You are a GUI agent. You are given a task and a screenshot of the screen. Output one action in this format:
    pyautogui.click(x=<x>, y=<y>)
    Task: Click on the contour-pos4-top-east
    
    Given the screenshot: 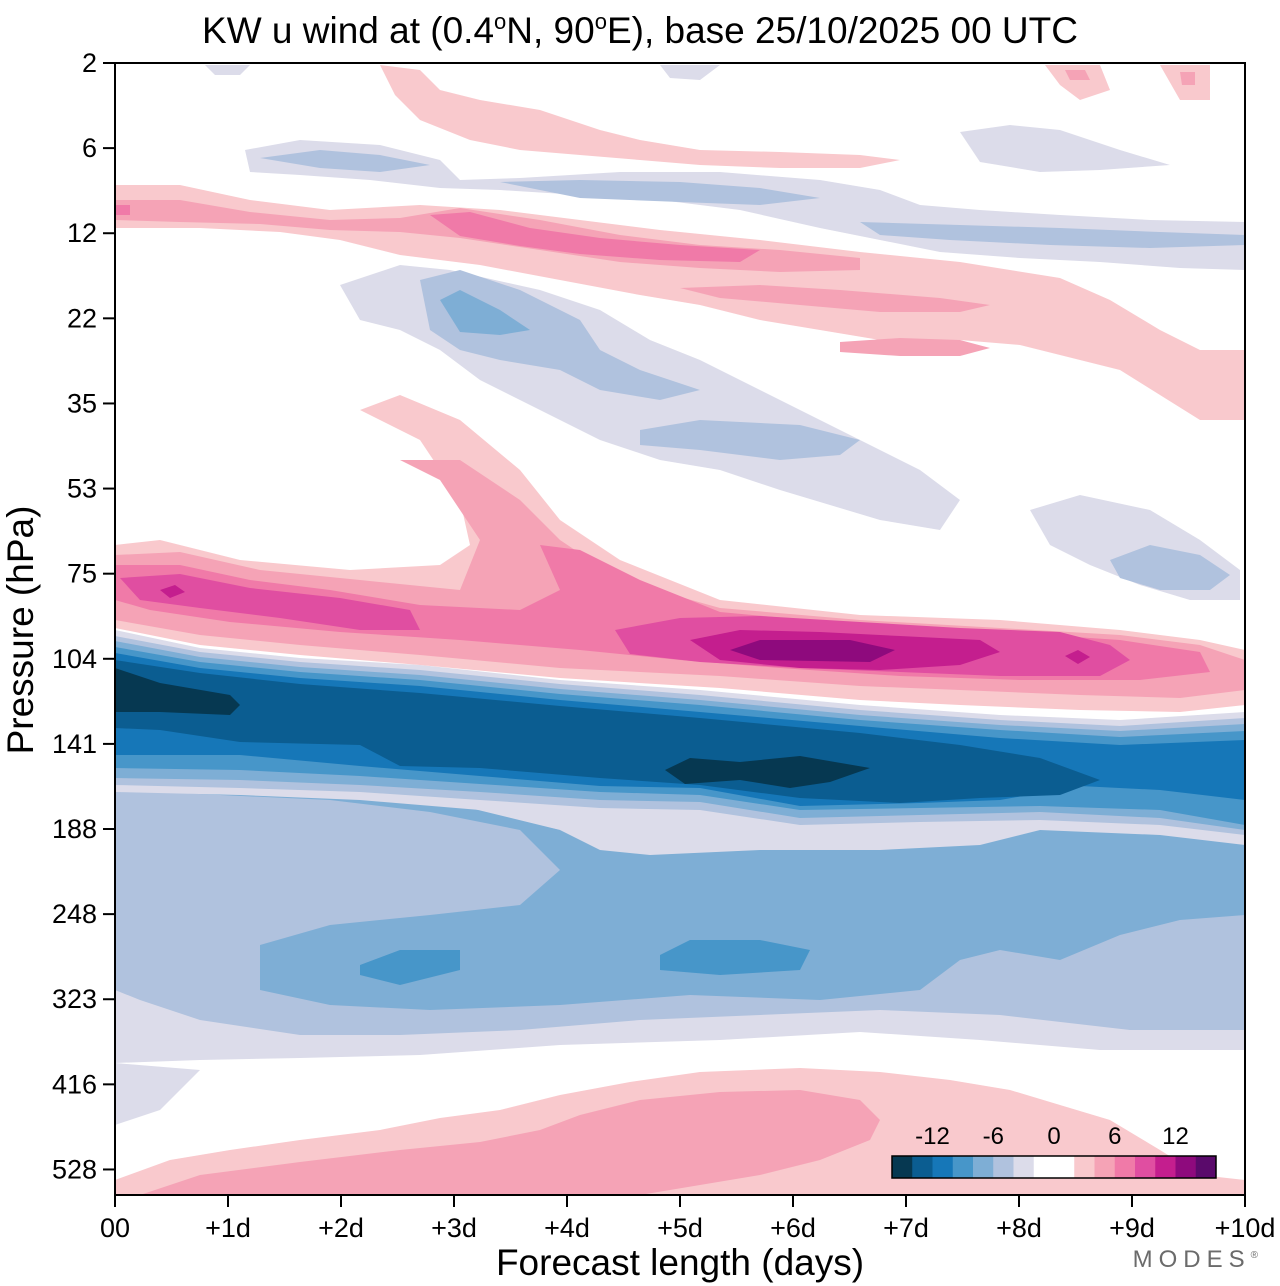 What is the action you would take?
    pyautogui.click(x=1130, y=77)
    